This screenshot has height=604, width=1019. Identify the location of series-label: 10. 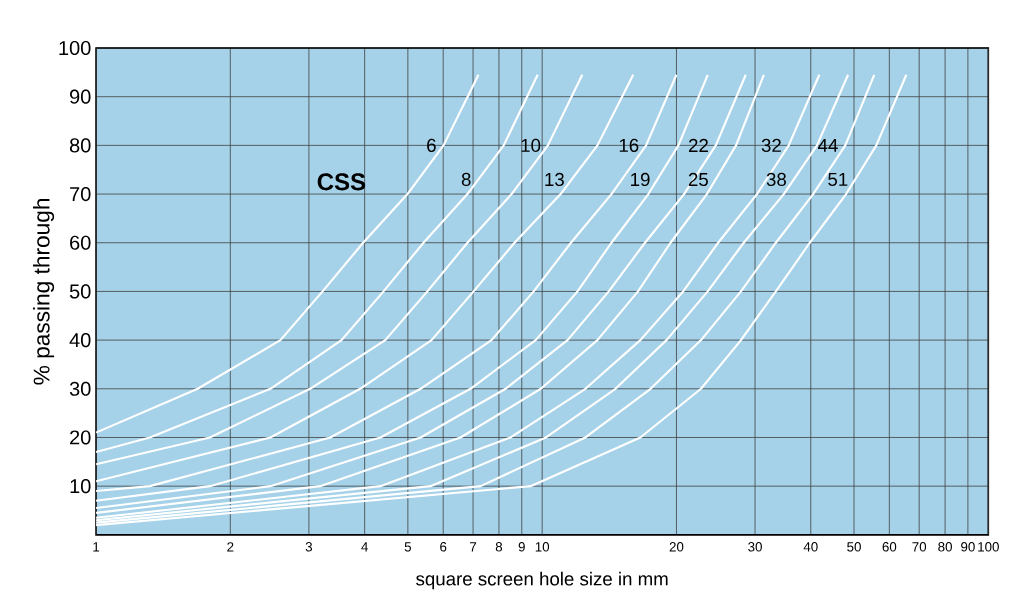
(531, 145).